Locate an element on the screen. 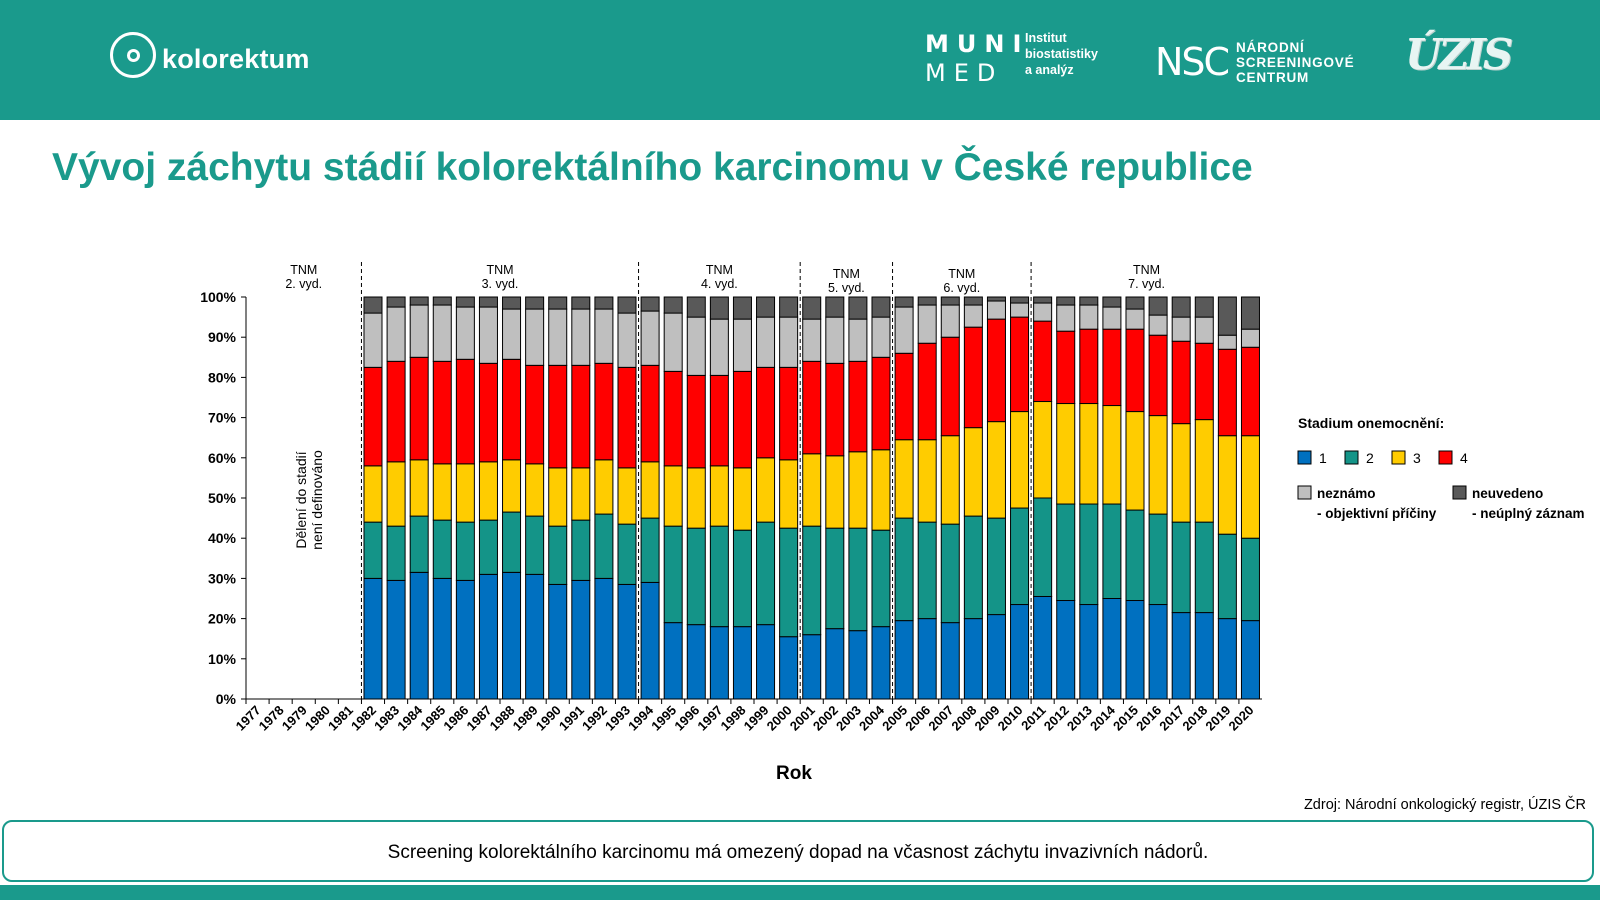 This screenshot has width=1600, height=900. legend-title: Stadium onemocnění: is located at coordinates (1371, 423).